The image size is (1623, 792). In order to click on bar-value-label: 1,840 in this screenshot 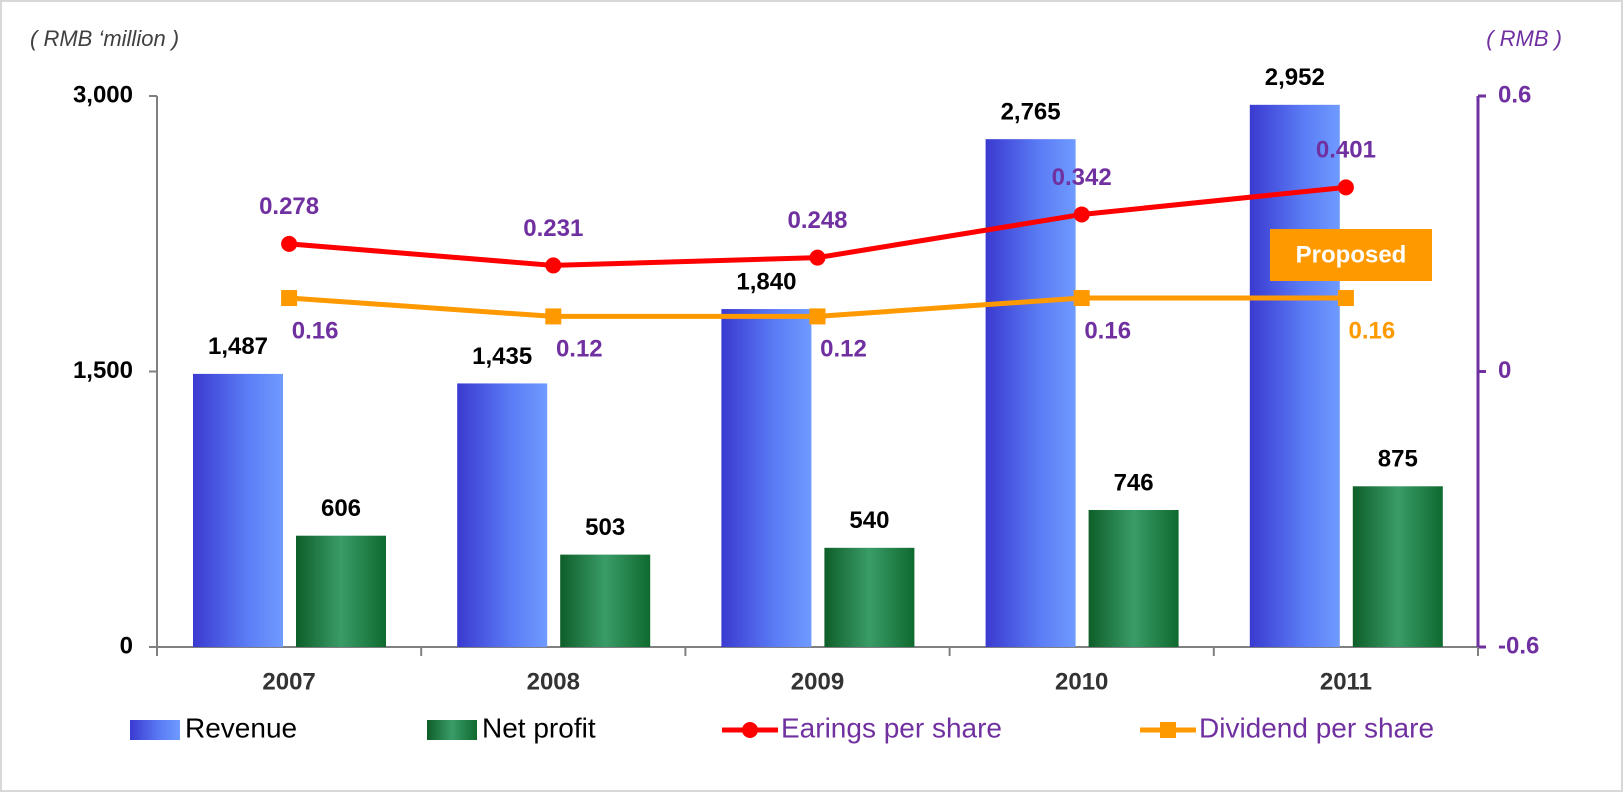, I will do `click(766, 281)`.